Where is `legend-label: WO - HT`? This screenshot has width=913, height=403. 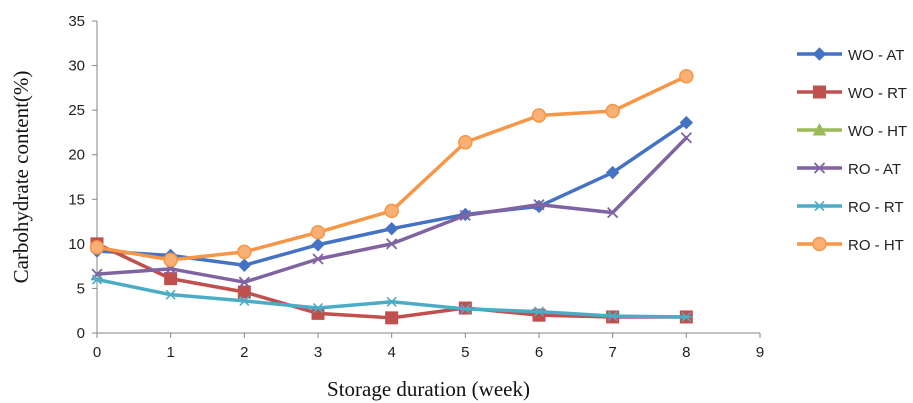
legend-label: WO - HT is located at coordinates (877, 131).